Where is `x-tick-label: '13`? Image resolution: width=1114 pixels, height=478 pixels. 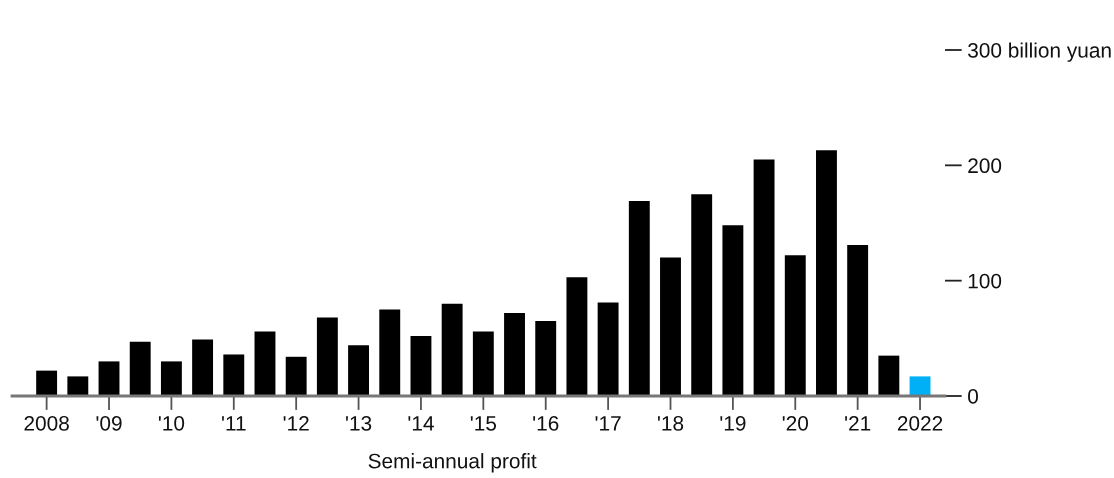
x-tick-label: '13 is located at coordinates (359, 423).